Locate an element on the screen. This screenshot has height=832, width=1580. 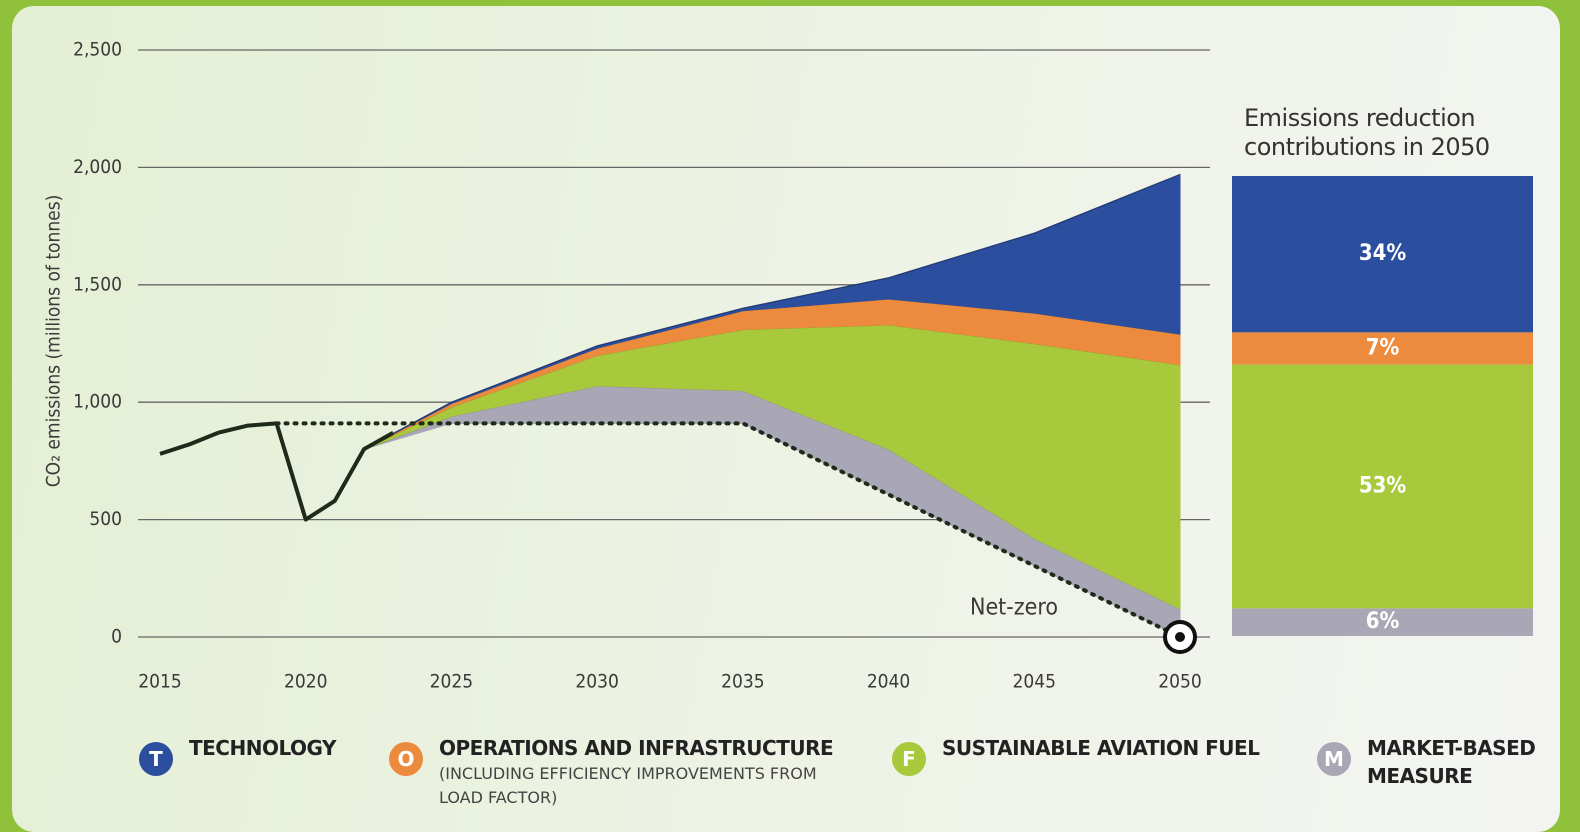
x-tick-label: 2015 is located at coordinates (160, 682).